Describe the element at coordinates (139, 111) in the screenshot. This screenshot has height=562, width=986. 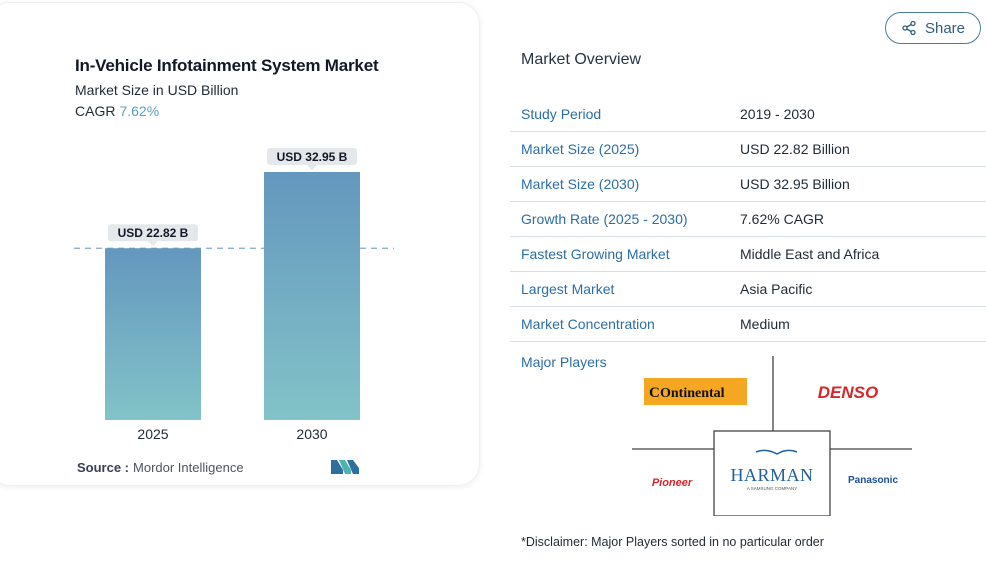
I see `cagr-value: 7.62%` at that location.